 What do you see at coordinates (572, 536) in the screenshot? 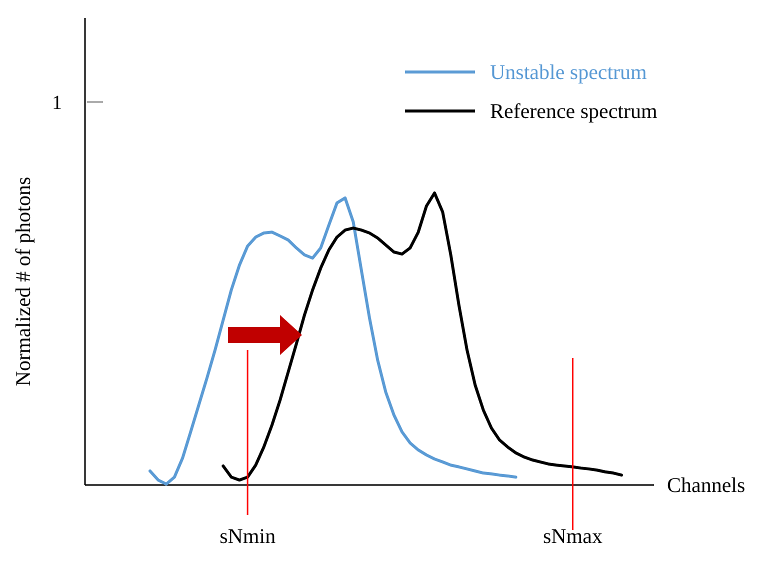
I see `x-tick-label: sNmax` at bounding box center [572, 536].